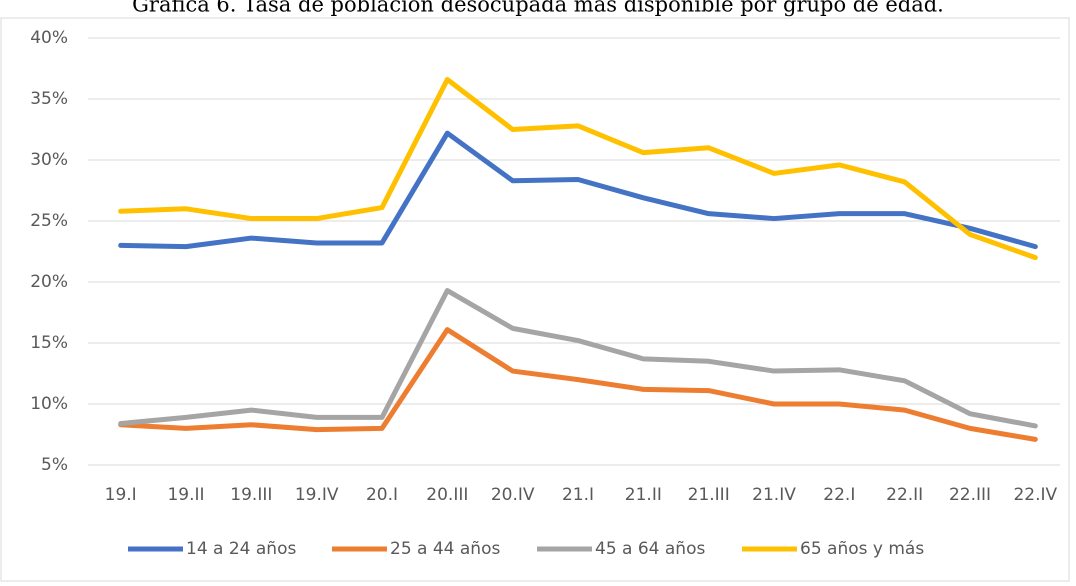  I want to click on x-tick-label: 21.I, so click(578, 495).